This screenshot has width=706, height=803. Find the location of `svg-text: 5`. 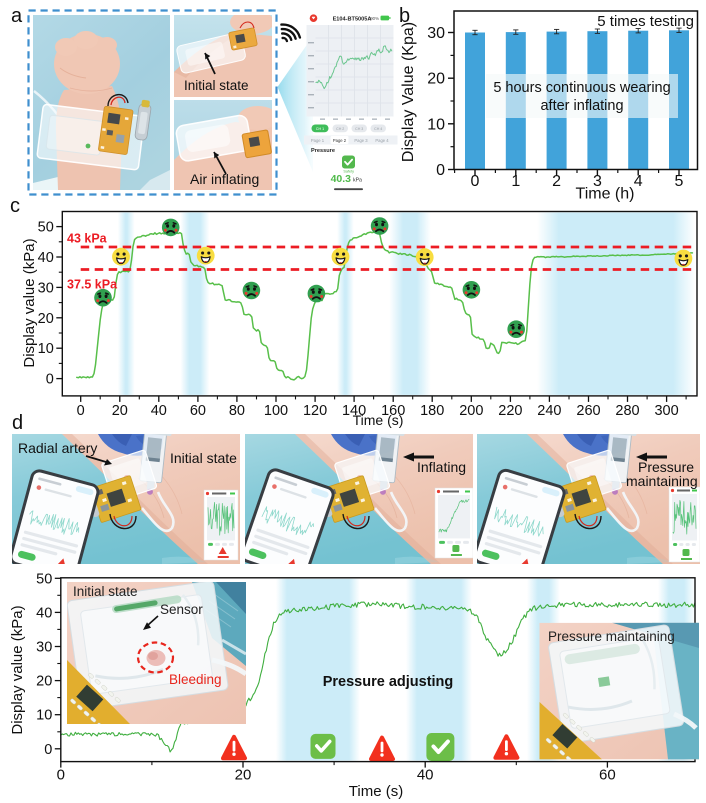

svg-text: 5 is located at coordinates (679, 181).